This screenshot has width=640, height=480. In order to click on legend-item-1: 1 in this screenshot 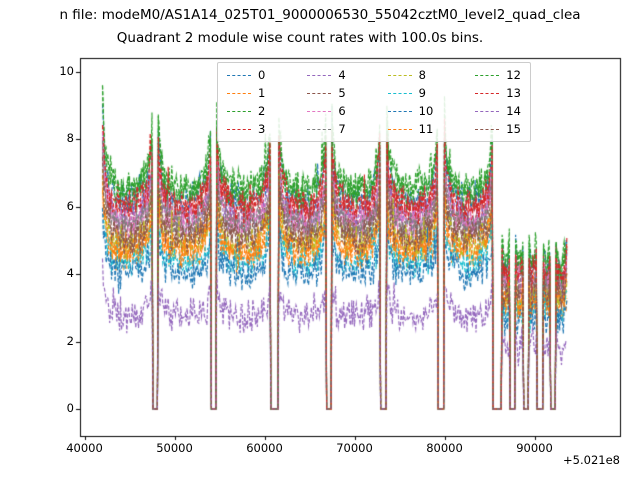, I will do `click(246, 93)`.